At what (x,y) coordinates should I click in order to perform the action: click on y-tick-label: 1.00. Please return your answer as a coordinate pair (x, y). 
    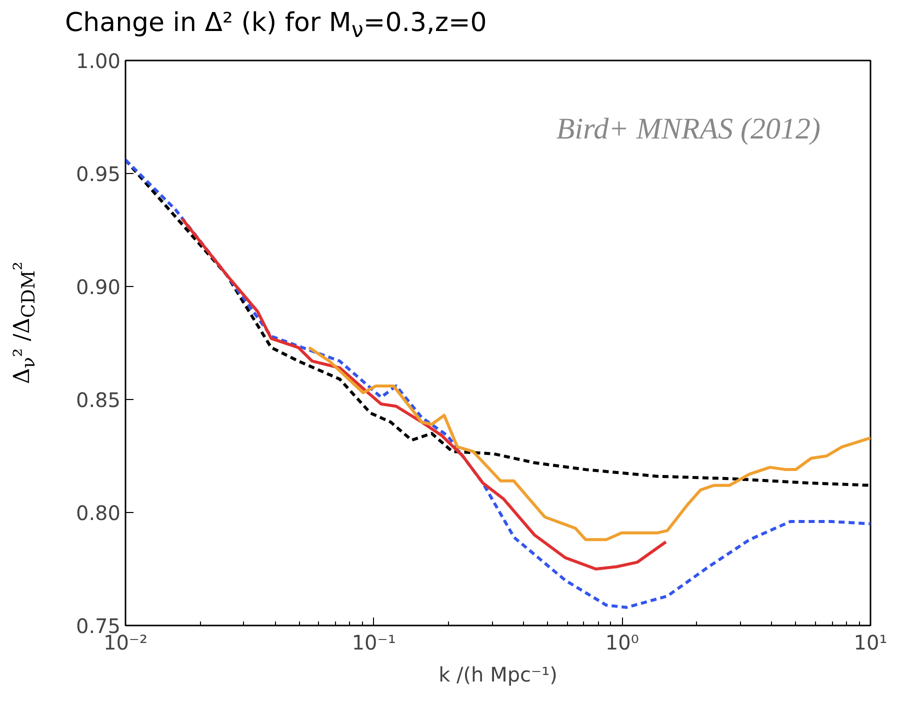
    Looking at the image, I should click on (98, 61).